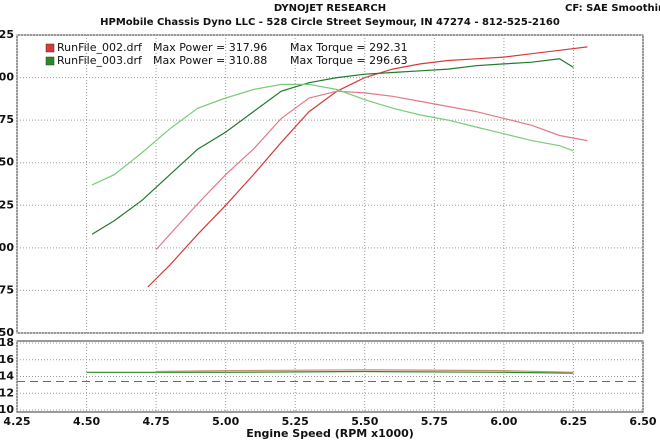  Describe the element at coordinates (210, 47) in the screenshot. I see `legend-label: Max Power = 317.96` at that location.